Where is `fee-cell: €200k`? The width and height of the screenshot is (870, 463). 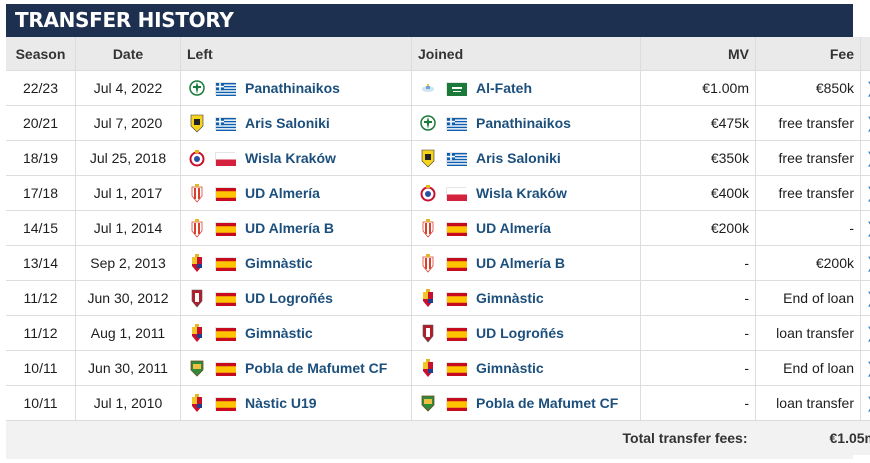
fee-cell: €200k is located at coordinates (808, 263).